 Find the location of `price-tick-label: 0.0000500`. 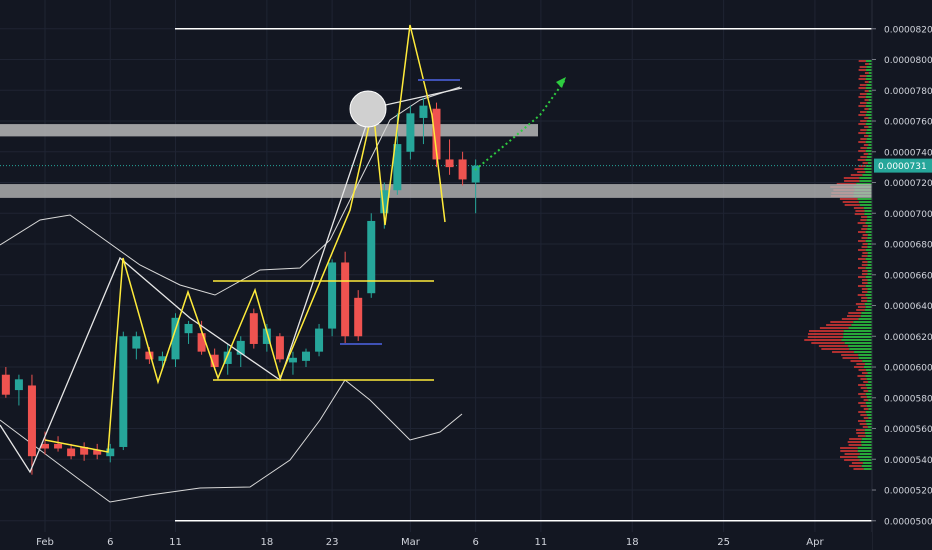

price-tick-label: 0.0000500 is located at coordinates (908, 522).